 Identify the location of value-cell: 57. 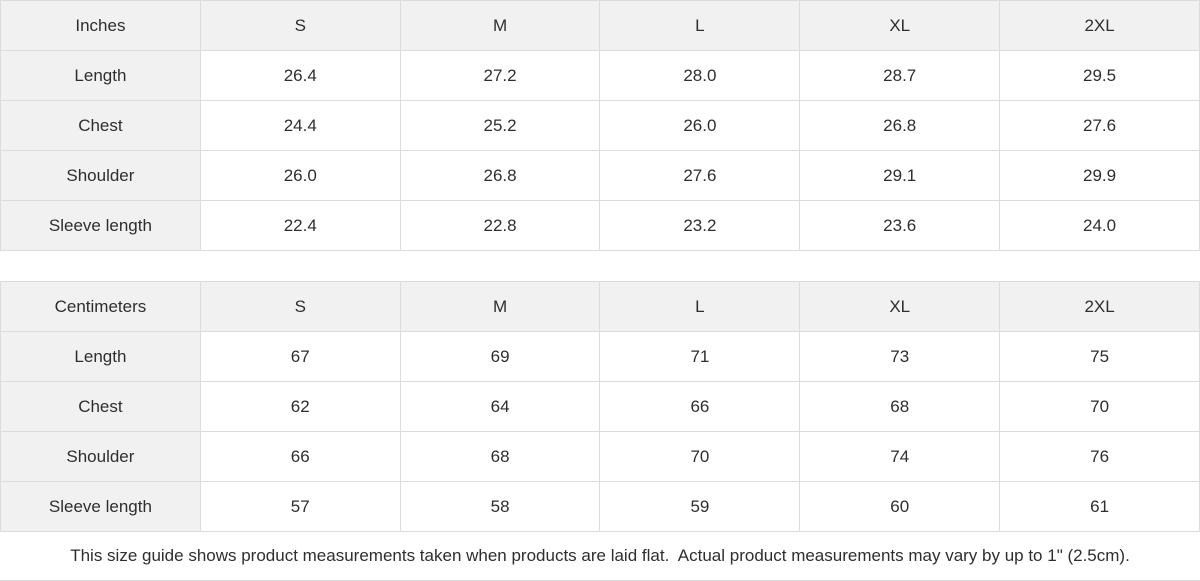
(300, 506).